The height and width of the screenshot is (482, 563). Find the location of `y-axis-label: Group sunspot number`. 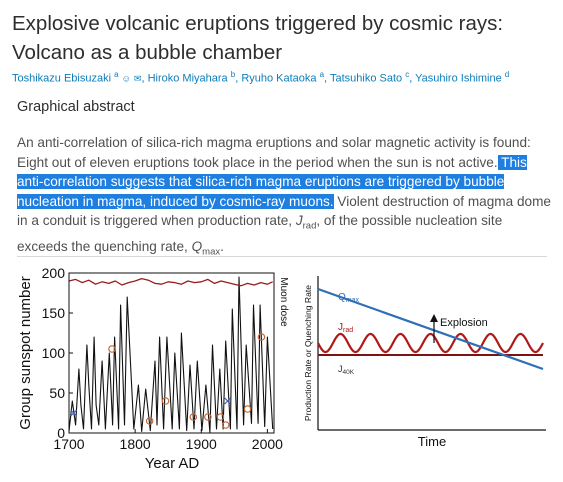

y-axis-label: Group sunspot number is located at coordinates (25, 352).